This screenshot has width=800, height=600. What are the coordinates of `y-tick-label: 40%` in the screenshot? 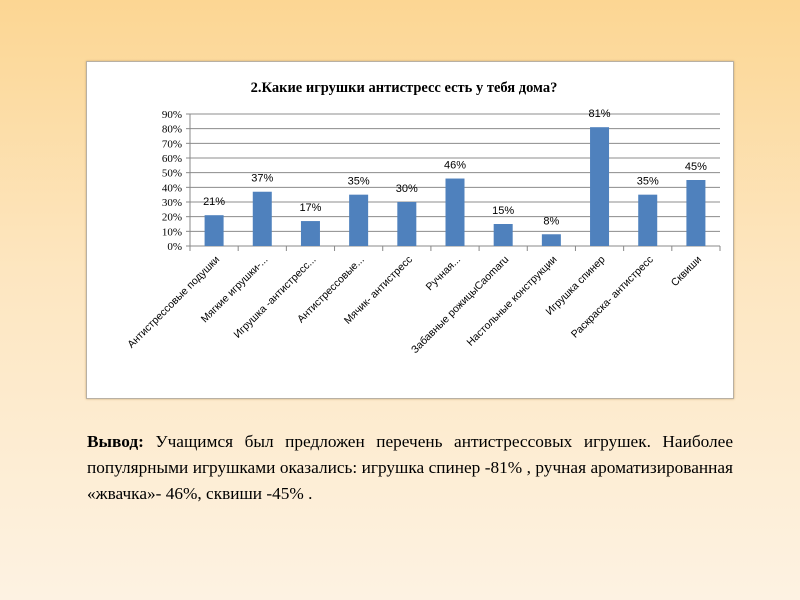 It's located at (172, 188).